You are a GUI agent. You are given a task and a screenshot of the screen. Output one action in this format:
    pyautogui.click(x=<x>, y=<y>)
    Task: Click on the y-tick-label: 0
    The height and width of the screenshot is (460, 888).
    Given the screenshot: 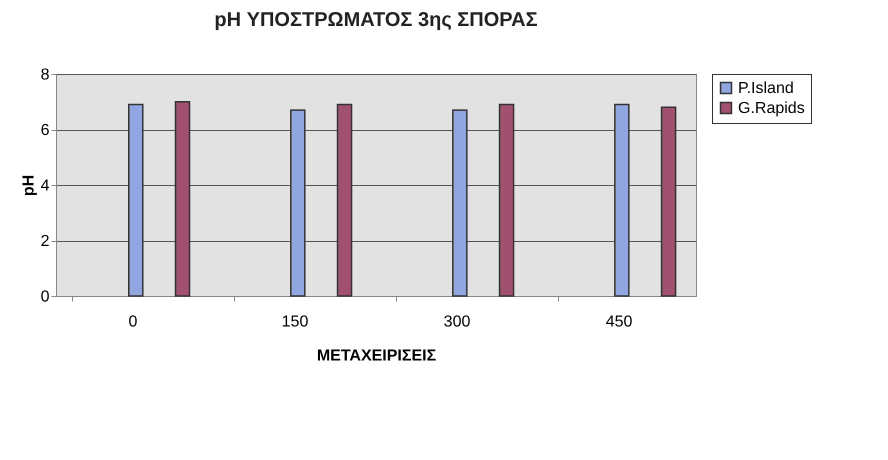 What is the action you would take?
    pyautogui.click(x=45, y=297)
    